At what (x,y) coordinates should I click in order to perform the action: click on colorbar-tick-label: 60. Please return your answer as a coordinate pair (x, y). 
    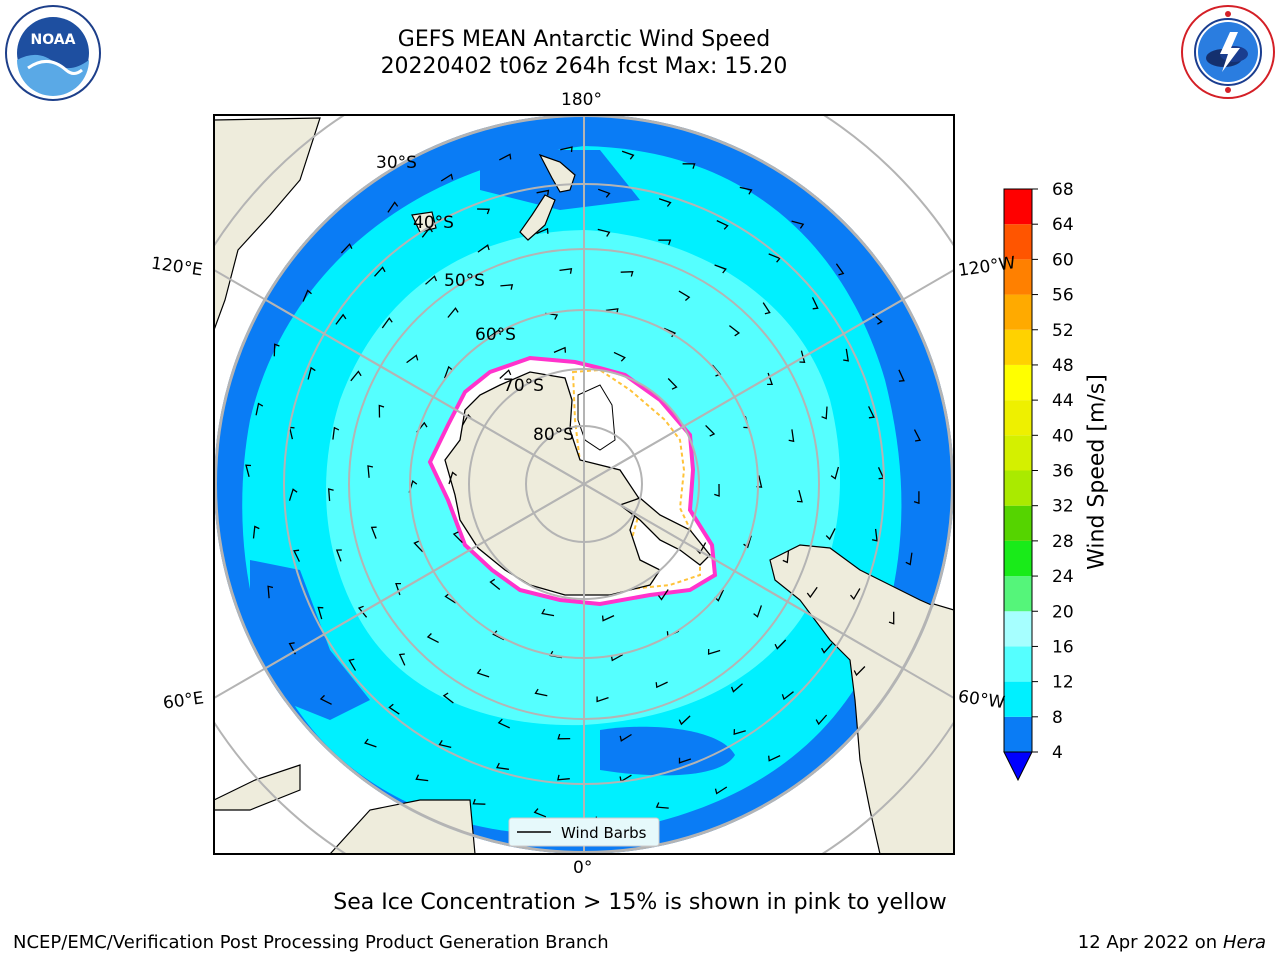
    Looking at the image, I should click on (1063, 260).